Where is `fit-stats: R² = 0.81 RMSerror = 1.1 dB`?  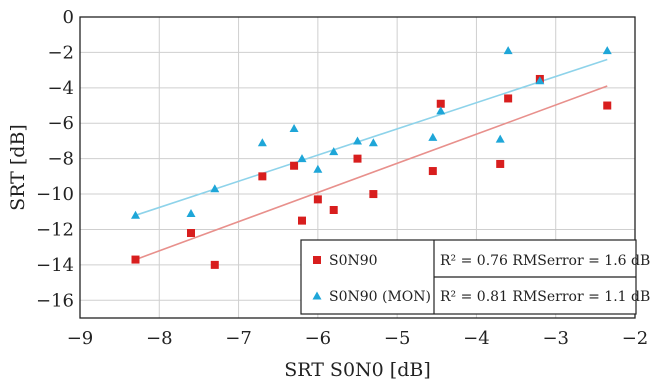 fit-stats: R² = 0.81 RMSerror = 1.1 dB is located at coordinates (545, 297).